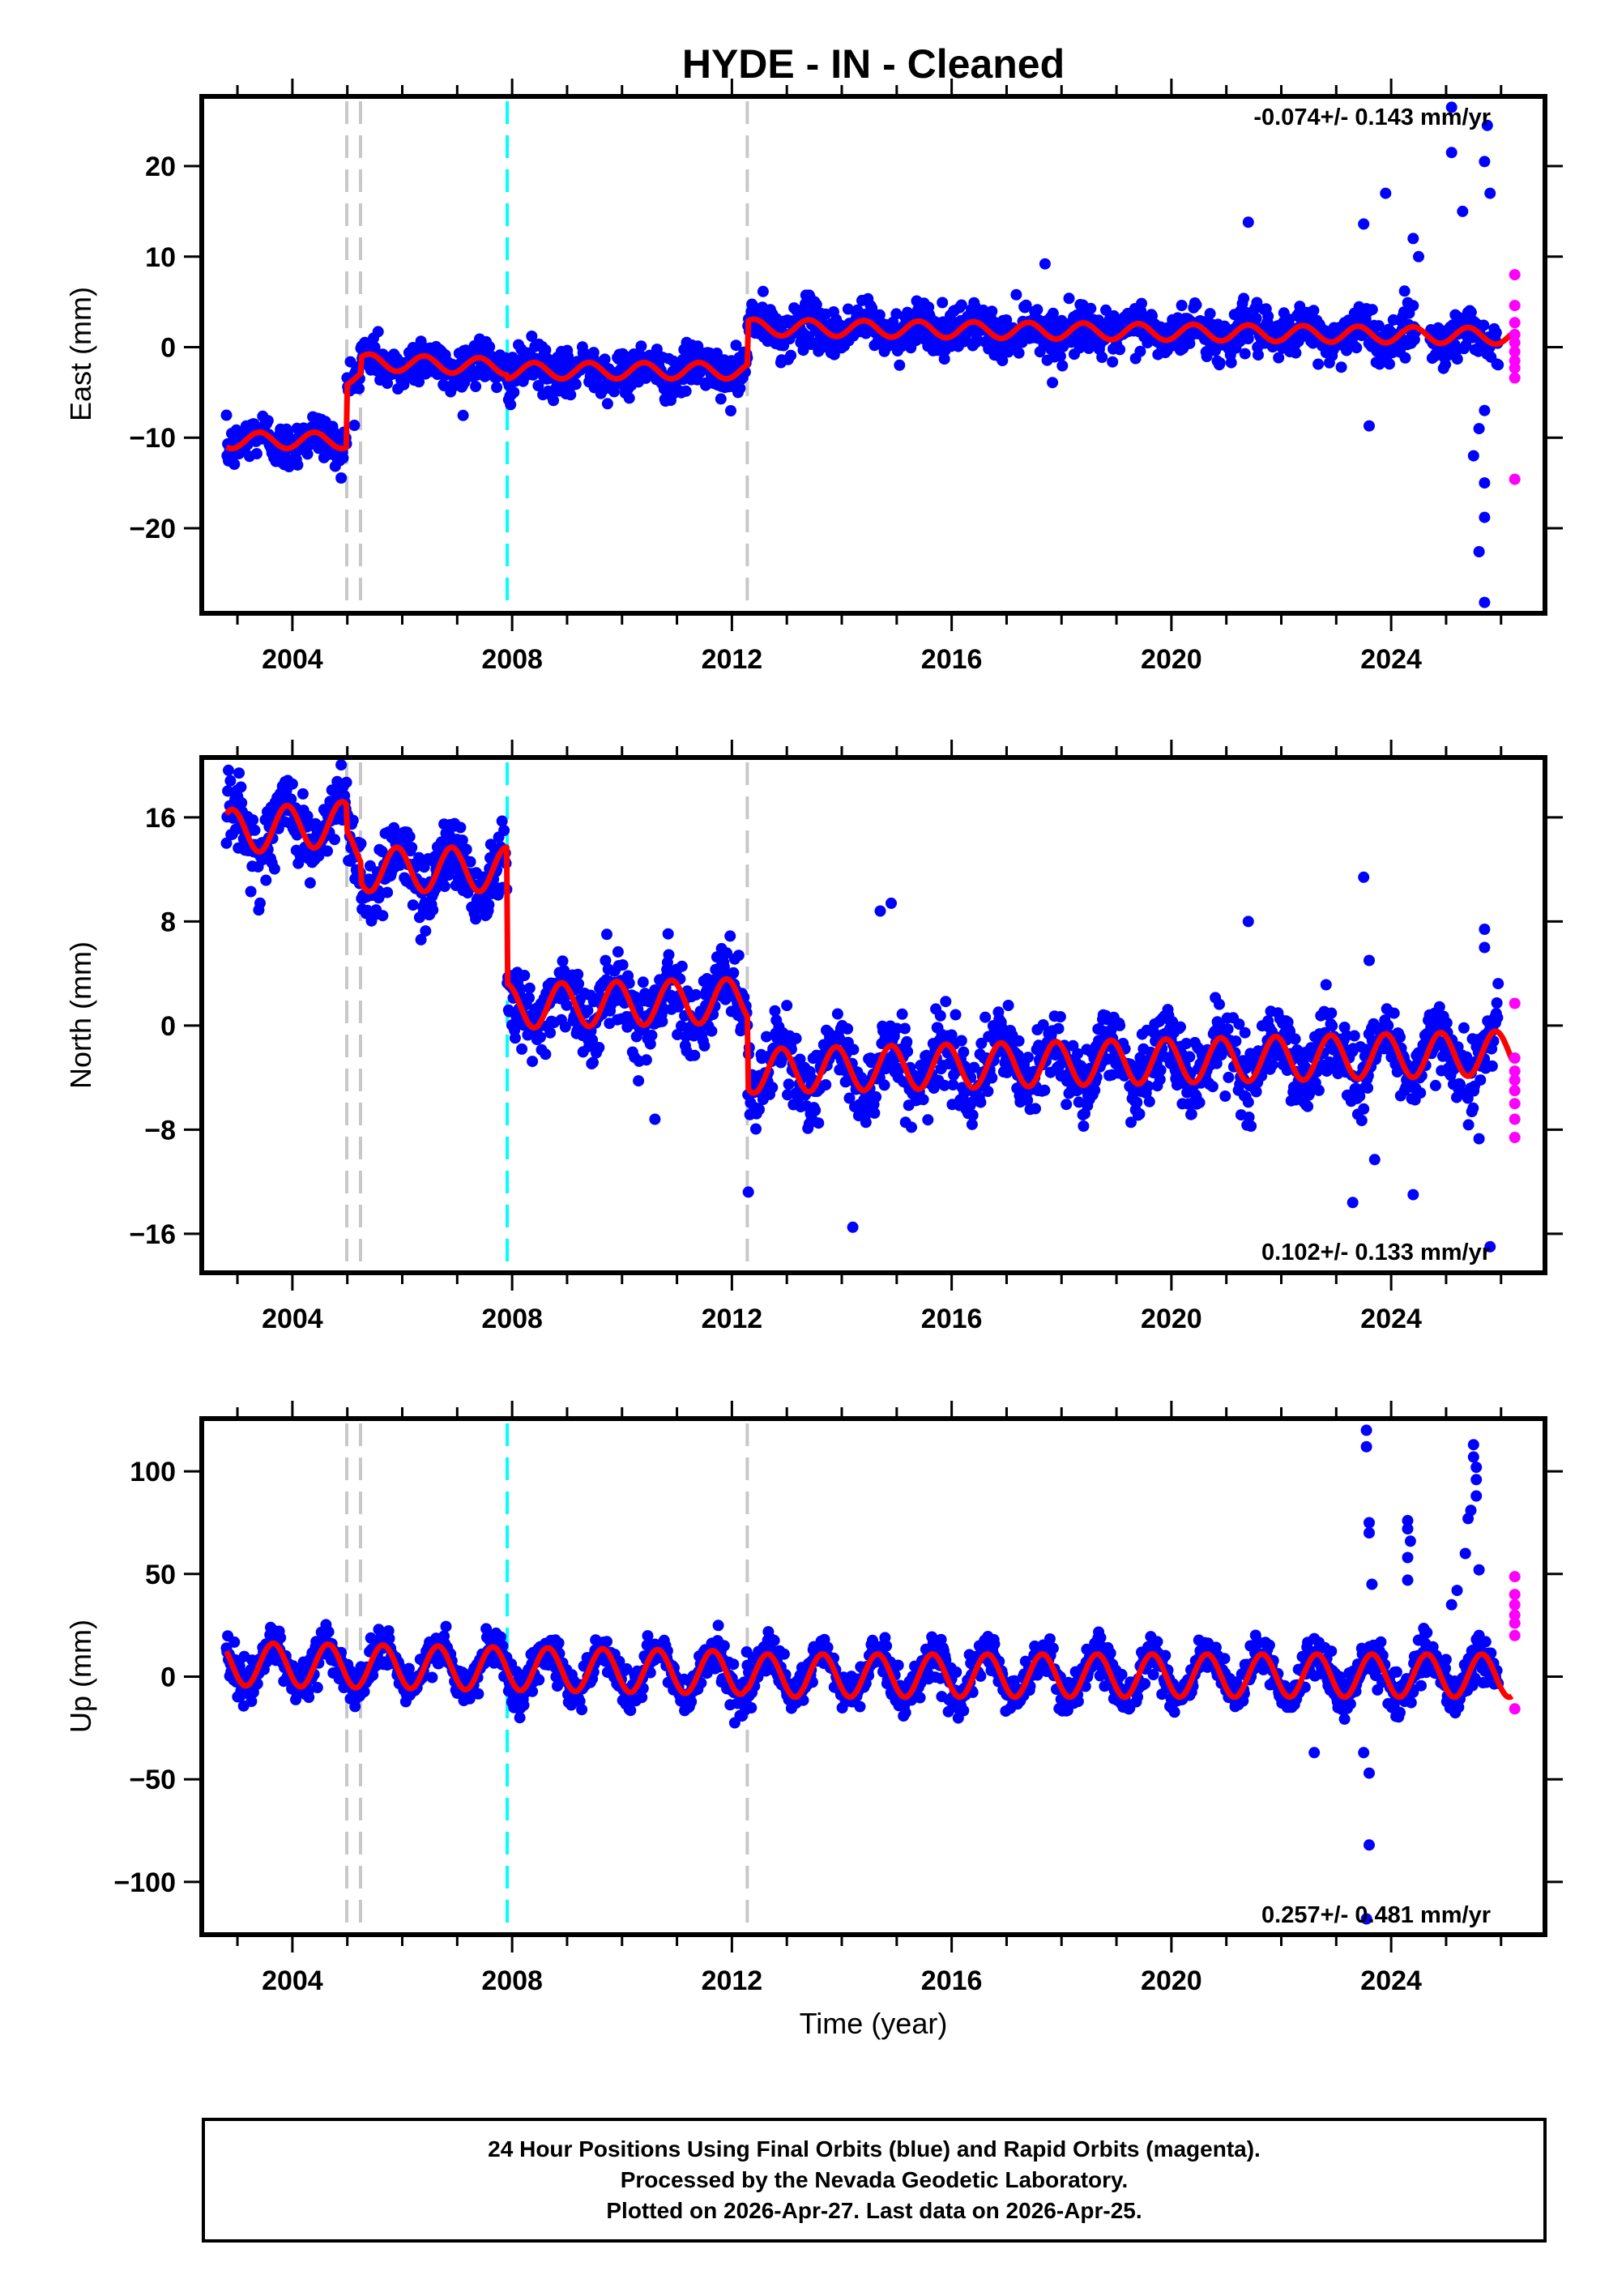 This screenshot has height=2296, width=1609. Describe the element at coordinates (1391, 1319) in the screenshot. I see `x-tick-label: 2024` at that location.